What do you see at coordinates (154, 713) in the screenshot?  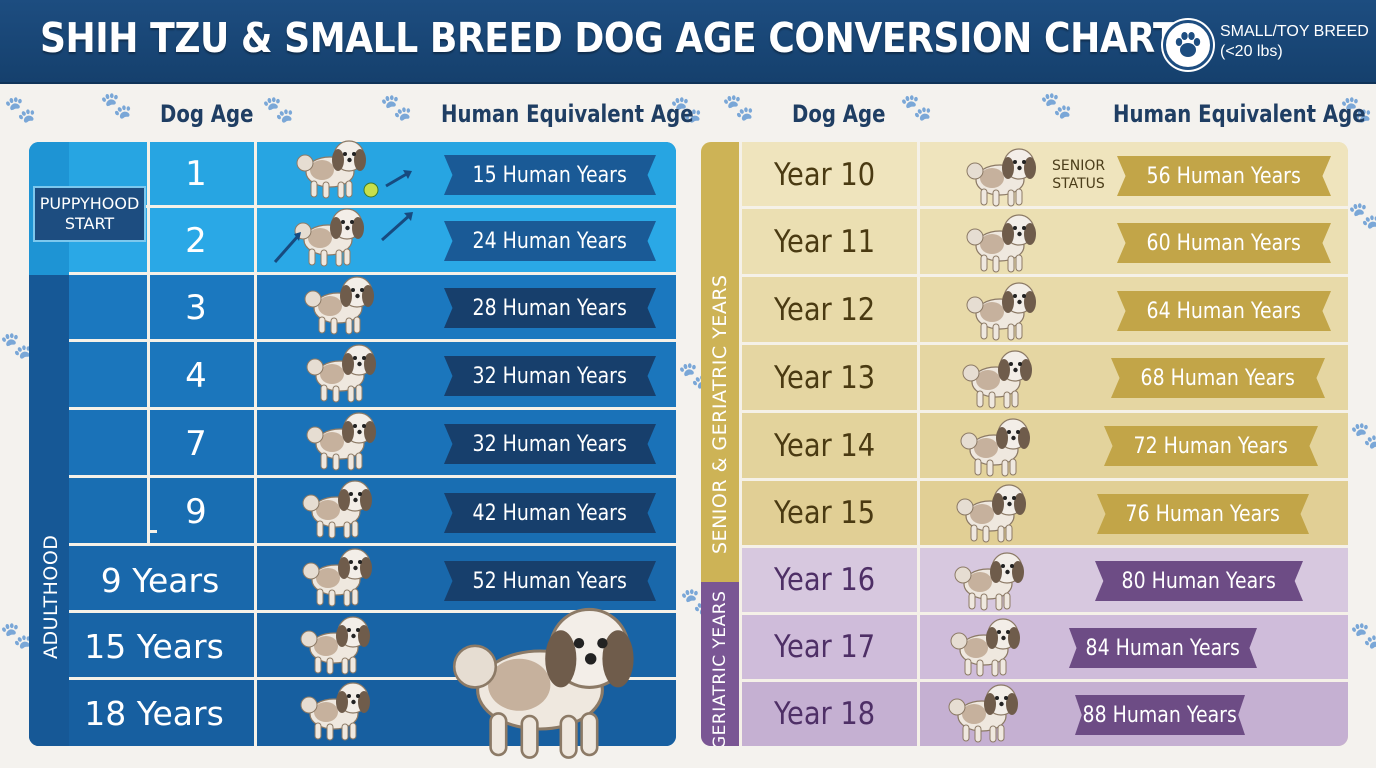 I see `dog-age-cell: 18 Years` at bounding box center [154, 713].